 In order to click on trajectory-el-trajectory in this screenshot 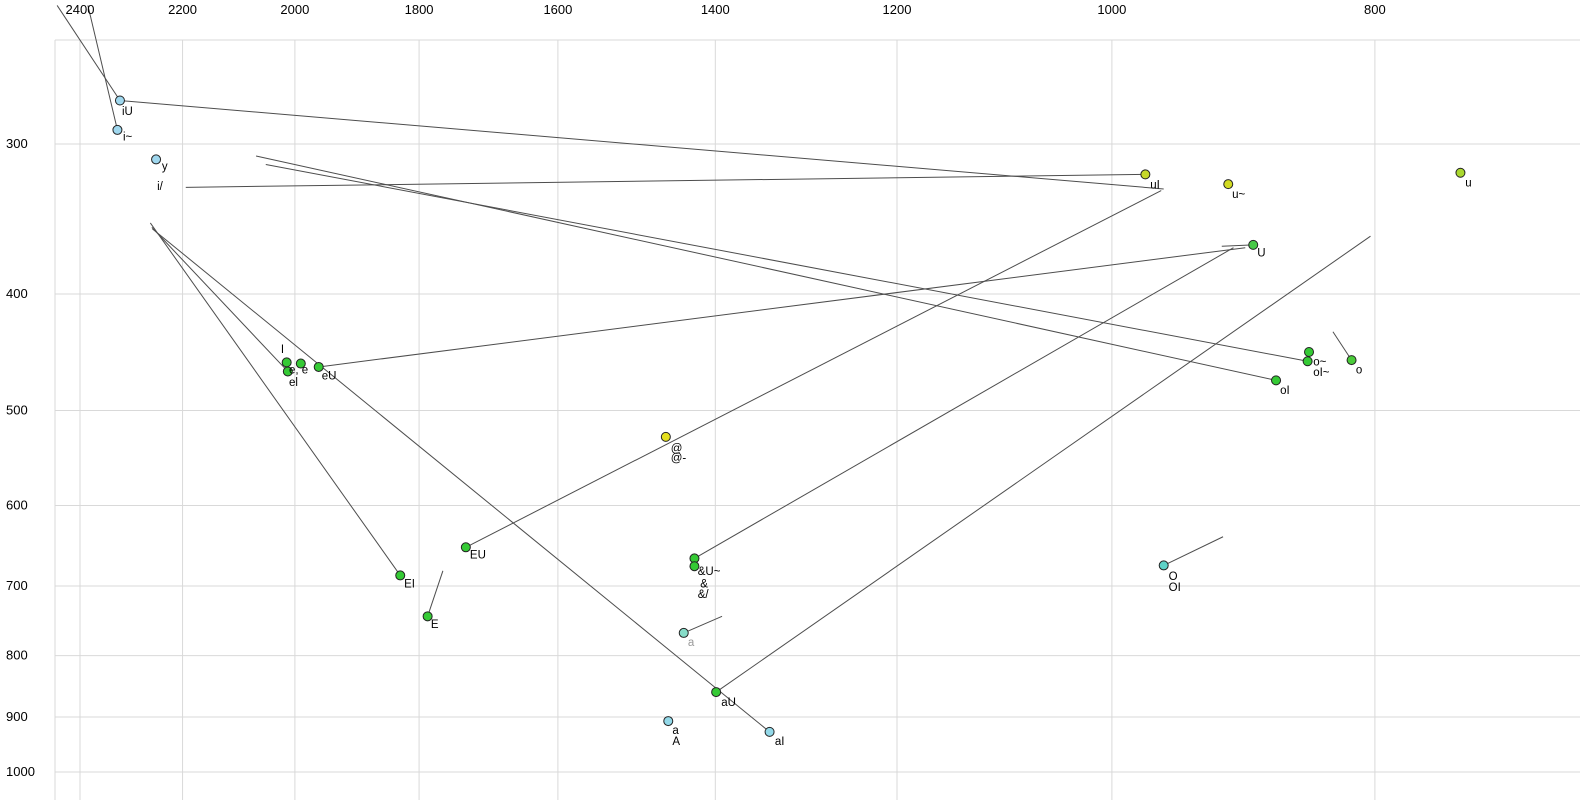, I will do `click(220, 299)`.